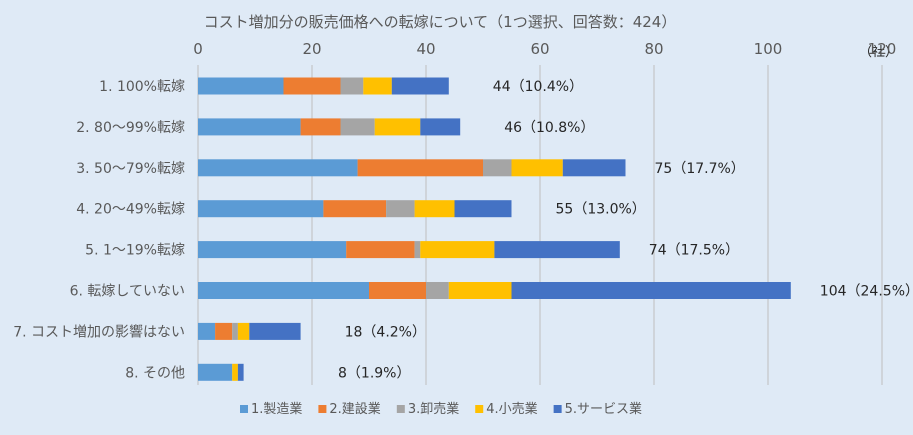 This screenshot has width=913, height=435. What do you see at coordinates (198, 49) in the screenshot?
I see `x-tick-label: 0` at bounding box center [198, 49].